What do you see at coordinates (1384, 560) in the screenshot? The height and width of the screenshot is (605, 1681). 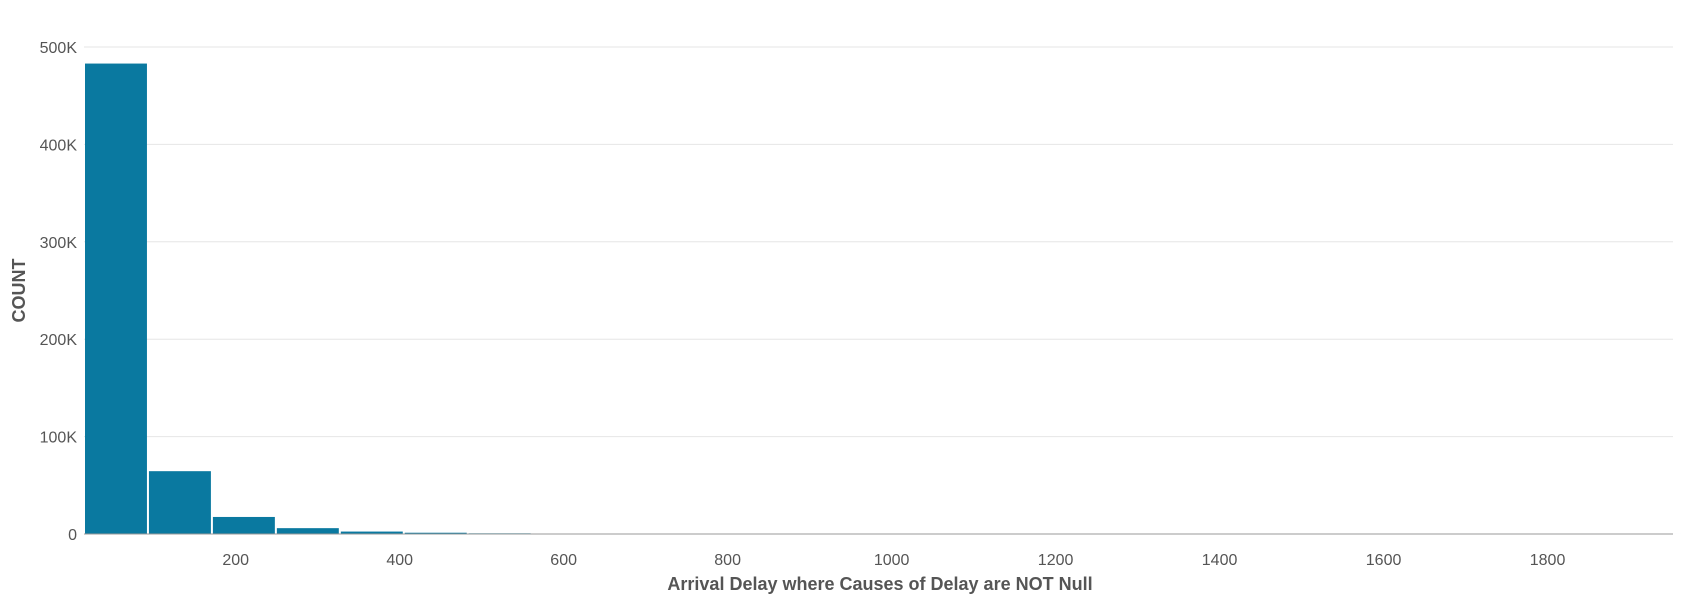 I see `x-tick-label: 1600` at bounding box center [1384, 560].